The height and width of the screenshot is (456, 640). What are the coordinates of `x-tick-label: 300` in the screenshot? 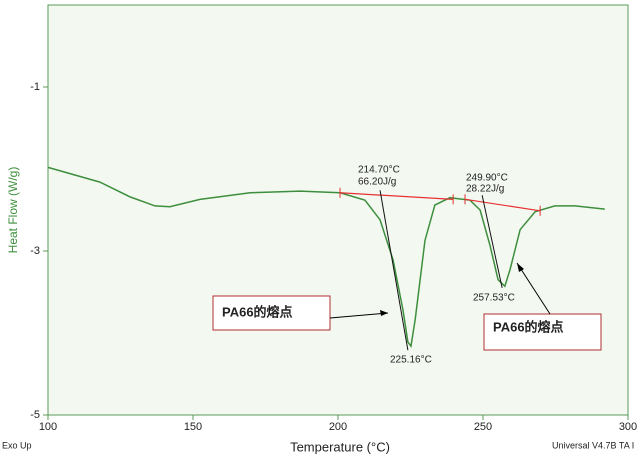 It's located at (628, 427).